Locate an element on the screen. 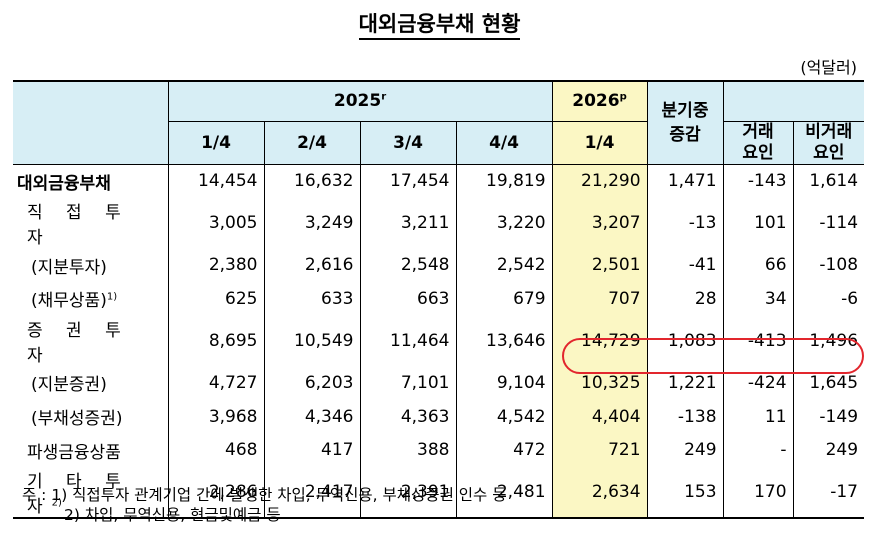 The height and width of the screenshot is (535, 879). table-cell: -143 is located at coordinates (758, 181).